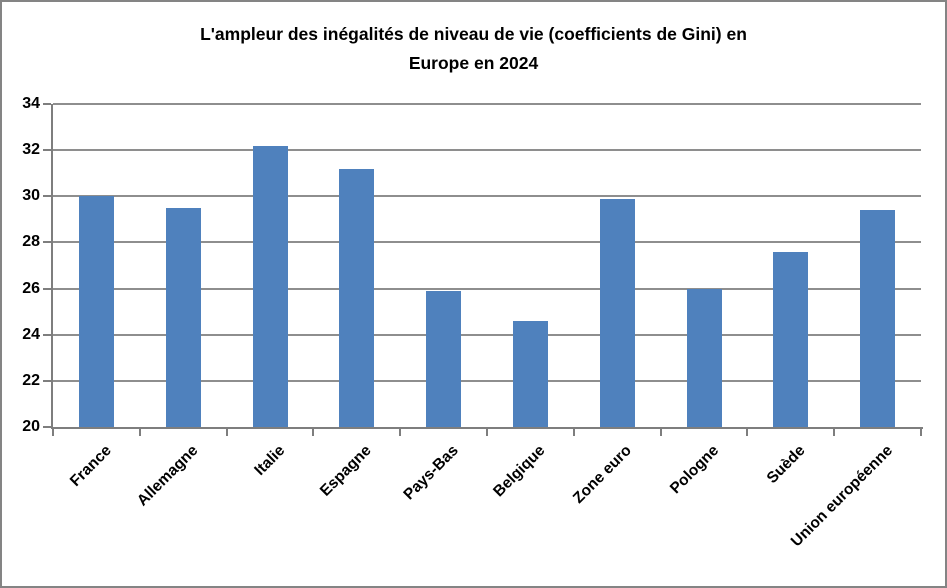 The height and width of the screenshot is (588, 947). Describe the element at coordinates (270, 461) in the screenshot. I see `x-category-label: Italie` at that location.